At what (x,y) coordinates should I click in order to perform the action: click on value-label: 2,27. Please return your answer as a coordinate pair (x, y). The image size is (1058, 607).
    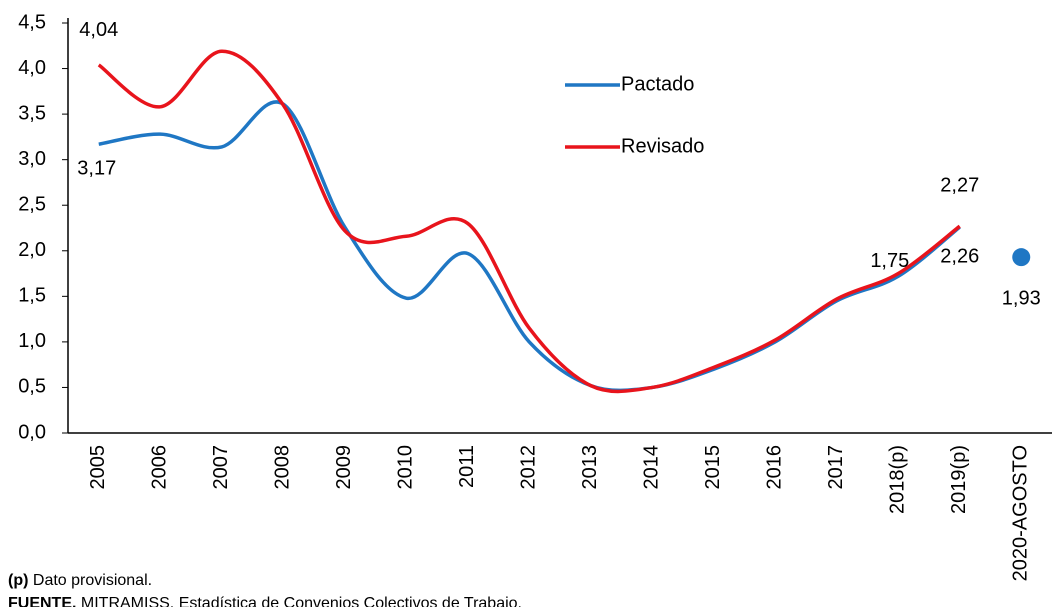
    Looking at the image, I should click on (959, 185).